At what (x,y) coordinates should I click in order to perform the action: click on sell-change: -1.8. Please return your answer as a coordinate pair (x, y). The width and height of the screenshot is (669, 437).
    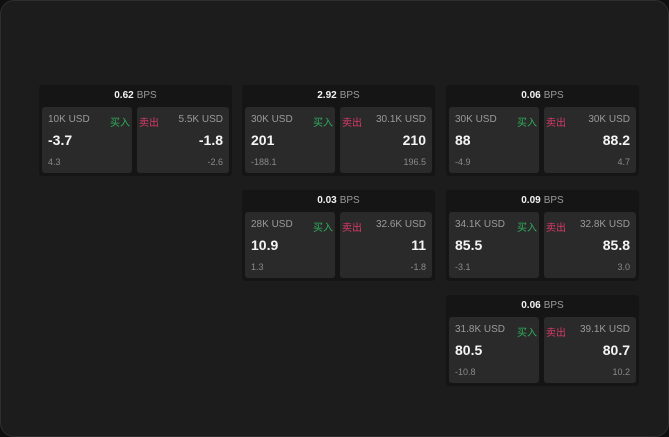
    Looking at the image, I should click on (418, 267).